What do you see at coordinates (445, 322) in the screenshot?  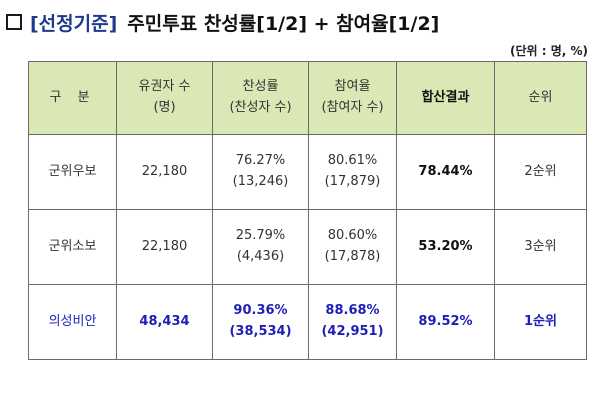 I see `row-combined: 89.52%` at bounding box center [445, 322].